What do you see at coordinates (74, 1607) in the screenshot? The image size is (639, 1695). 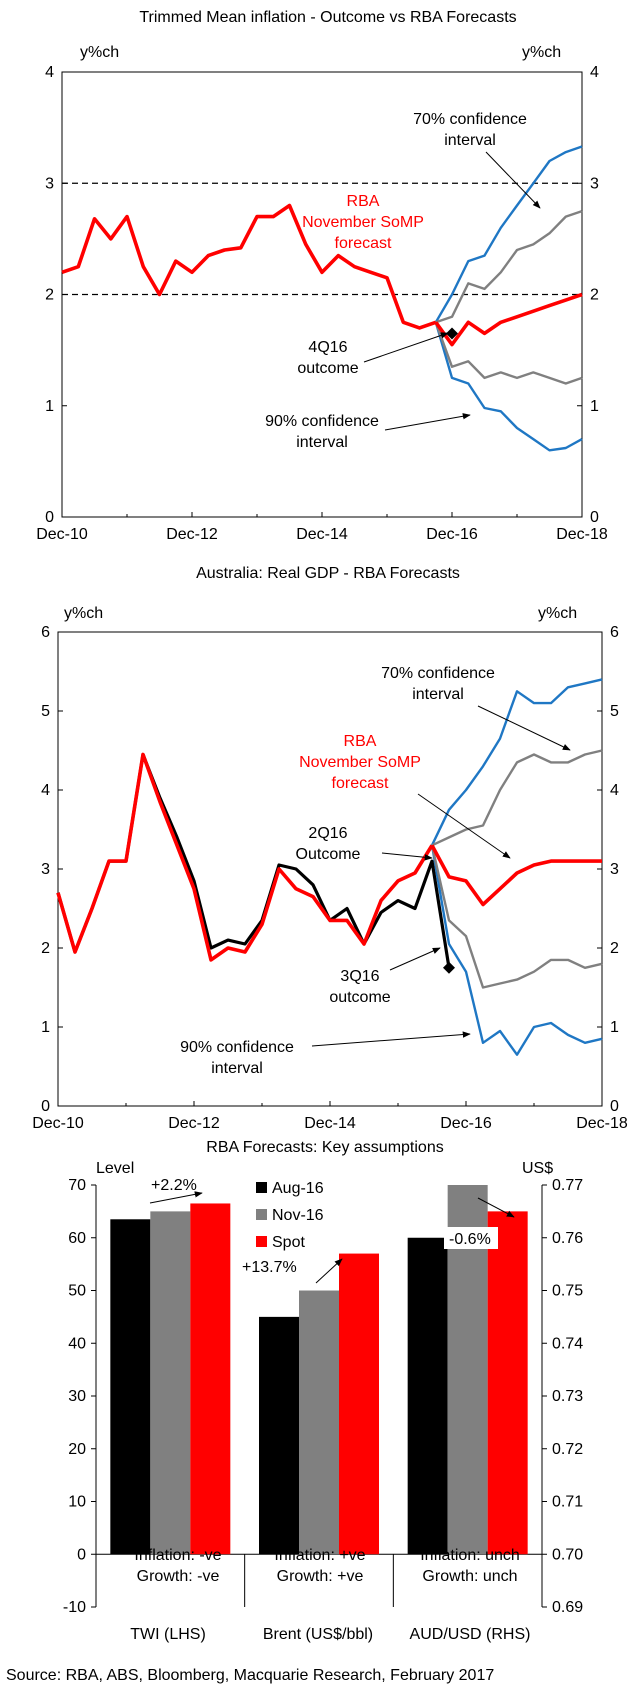 I see `ytick-label-left: -10` at bounding box center [74, 1607].